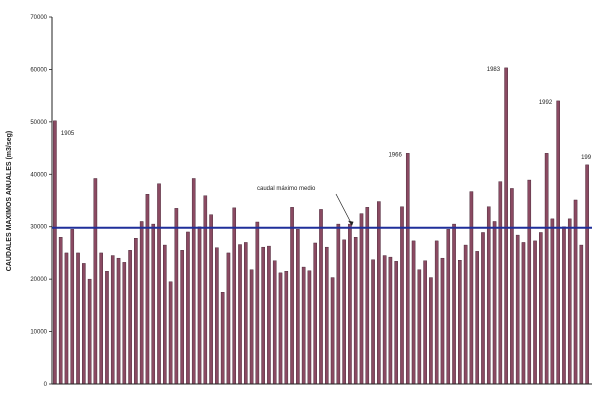  I want to click on y-tick-label: 60000, so click(38, 70).